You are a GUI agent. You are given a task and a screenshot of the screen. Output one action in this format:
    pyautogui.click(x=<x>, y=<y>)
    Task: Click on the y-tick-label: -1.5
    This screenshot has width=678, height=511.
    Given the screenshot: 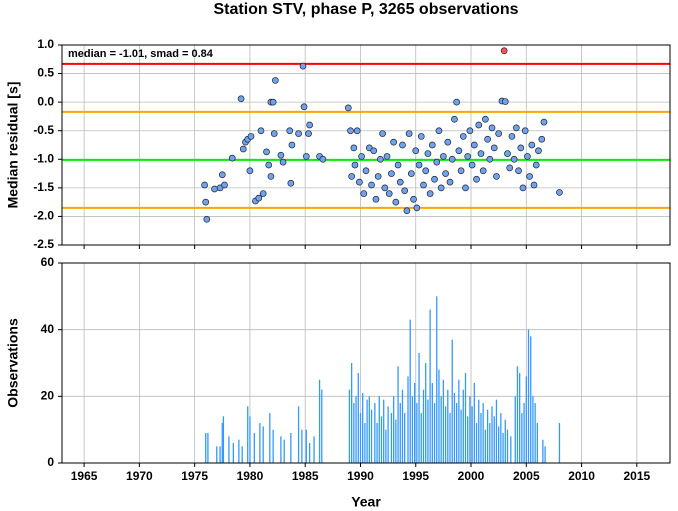 What is the action you would take?
    pyautogui.click(x=43, y=187)
    